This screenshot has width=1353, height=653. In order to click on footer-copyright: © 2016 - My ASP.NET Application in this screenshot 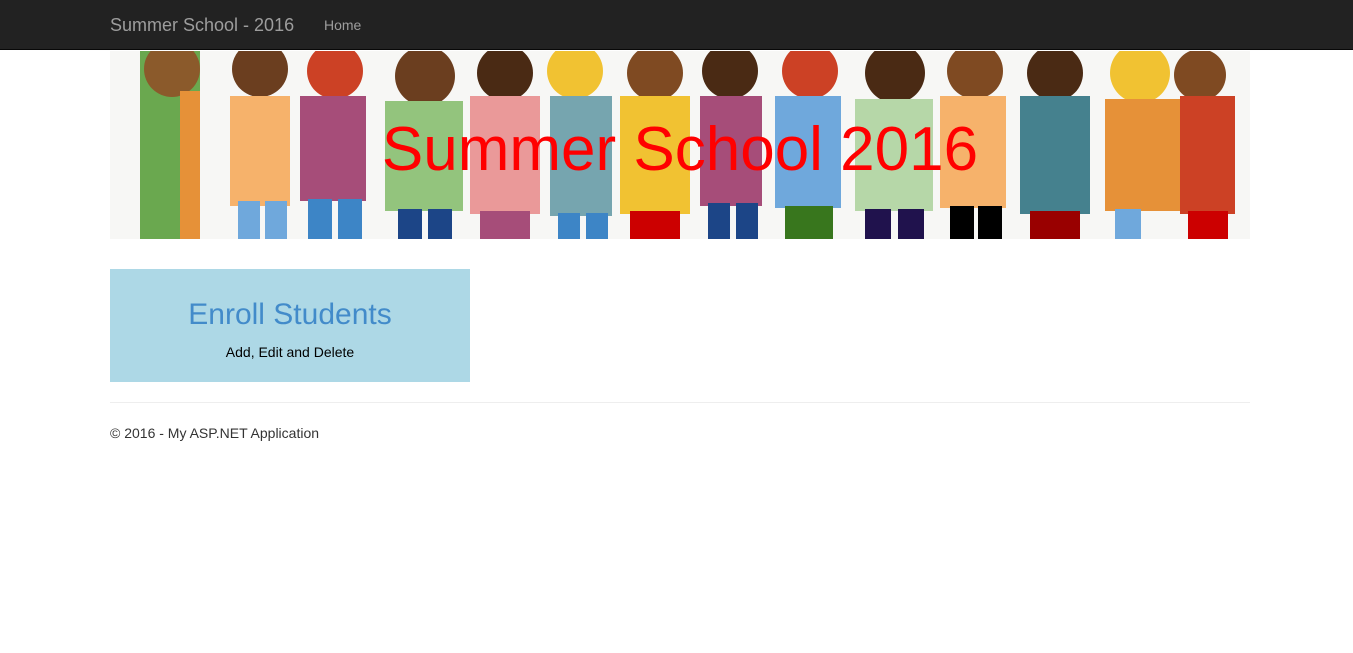, I will do `click(215, 433)`.